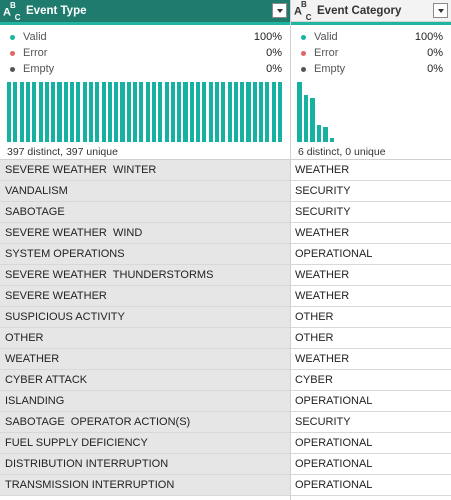 The width and height of the screenshot is (451, 500). What do you see at coordinates (145, 296) in the screenshot?
I see `table-cell: SEVERE WEATHER` at bounding box center [145, 296].